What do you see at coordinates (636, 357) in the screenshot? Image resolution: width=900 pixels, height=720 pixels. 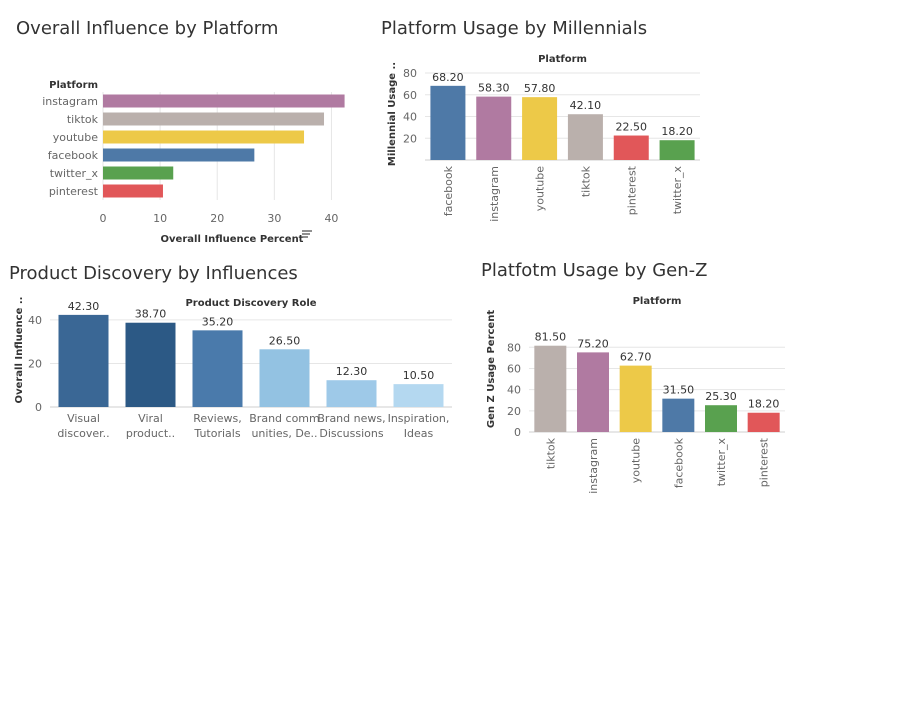 I see `data-label: 62.70` at bounding box center [636, 357].